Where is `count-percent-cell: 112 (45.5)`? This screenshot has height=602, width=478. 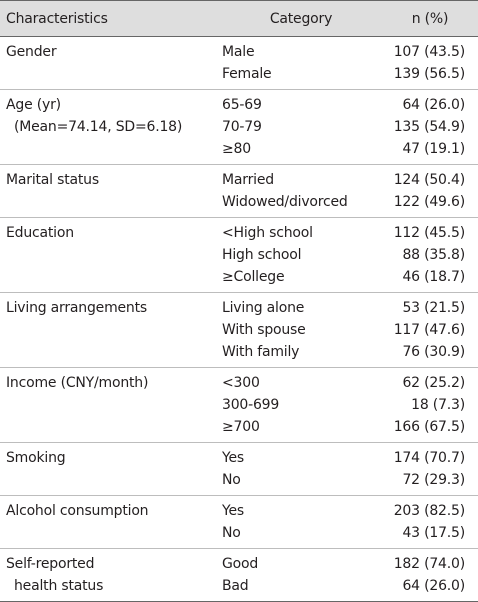 count-percent-cell: 112 (45.5) is located at coordinates (429, 233).